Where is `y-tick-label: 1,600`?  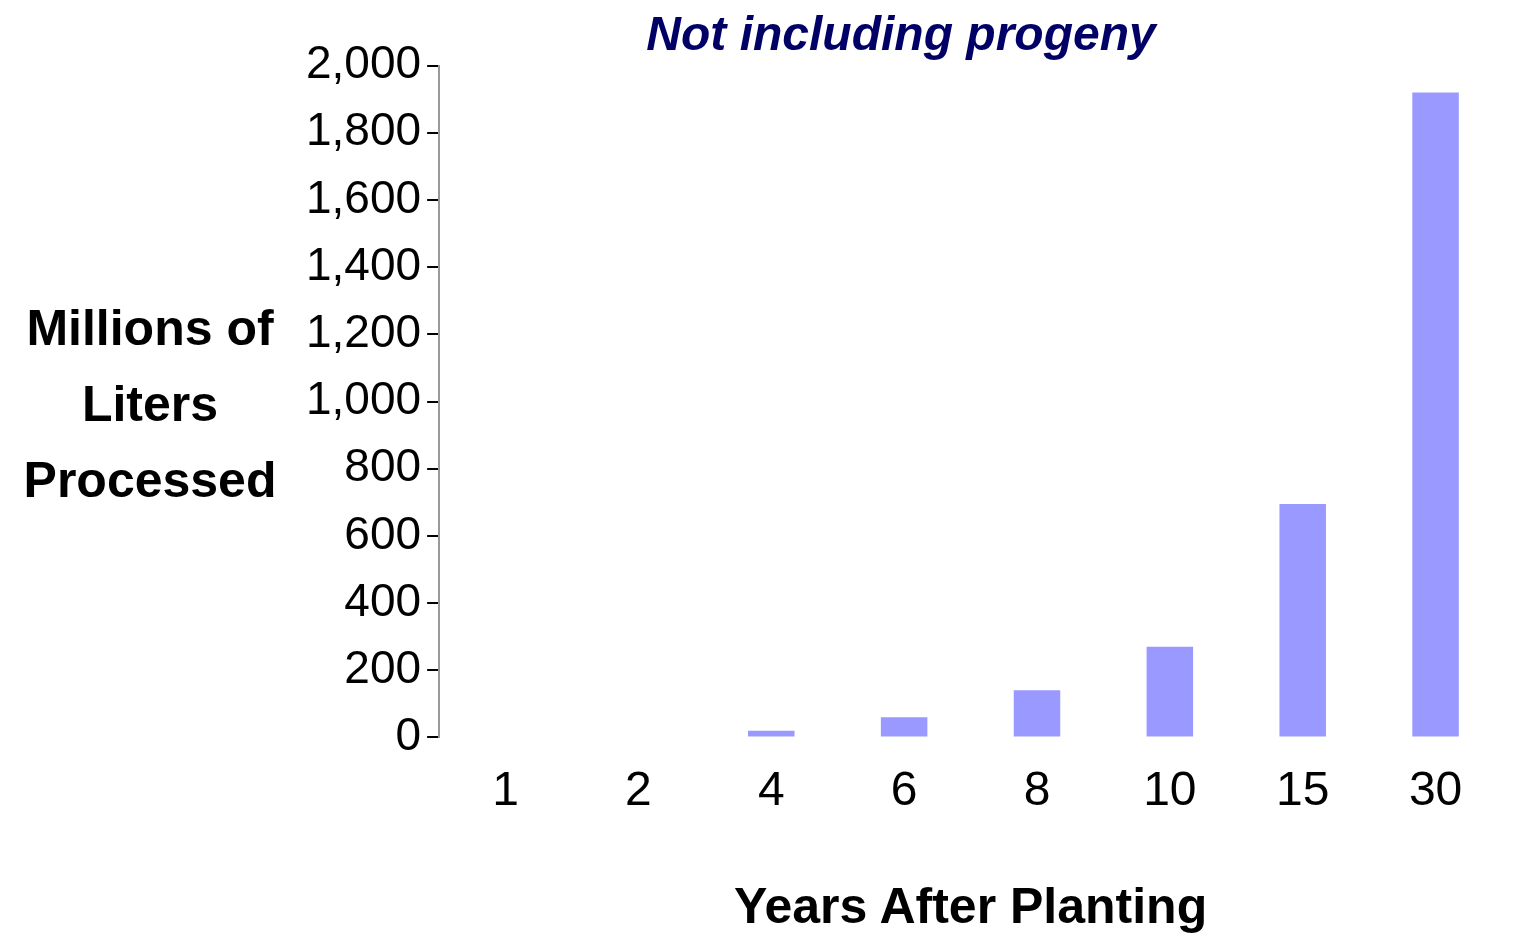
y-tick-label: 1,600 is located at coordinates (363, 196).